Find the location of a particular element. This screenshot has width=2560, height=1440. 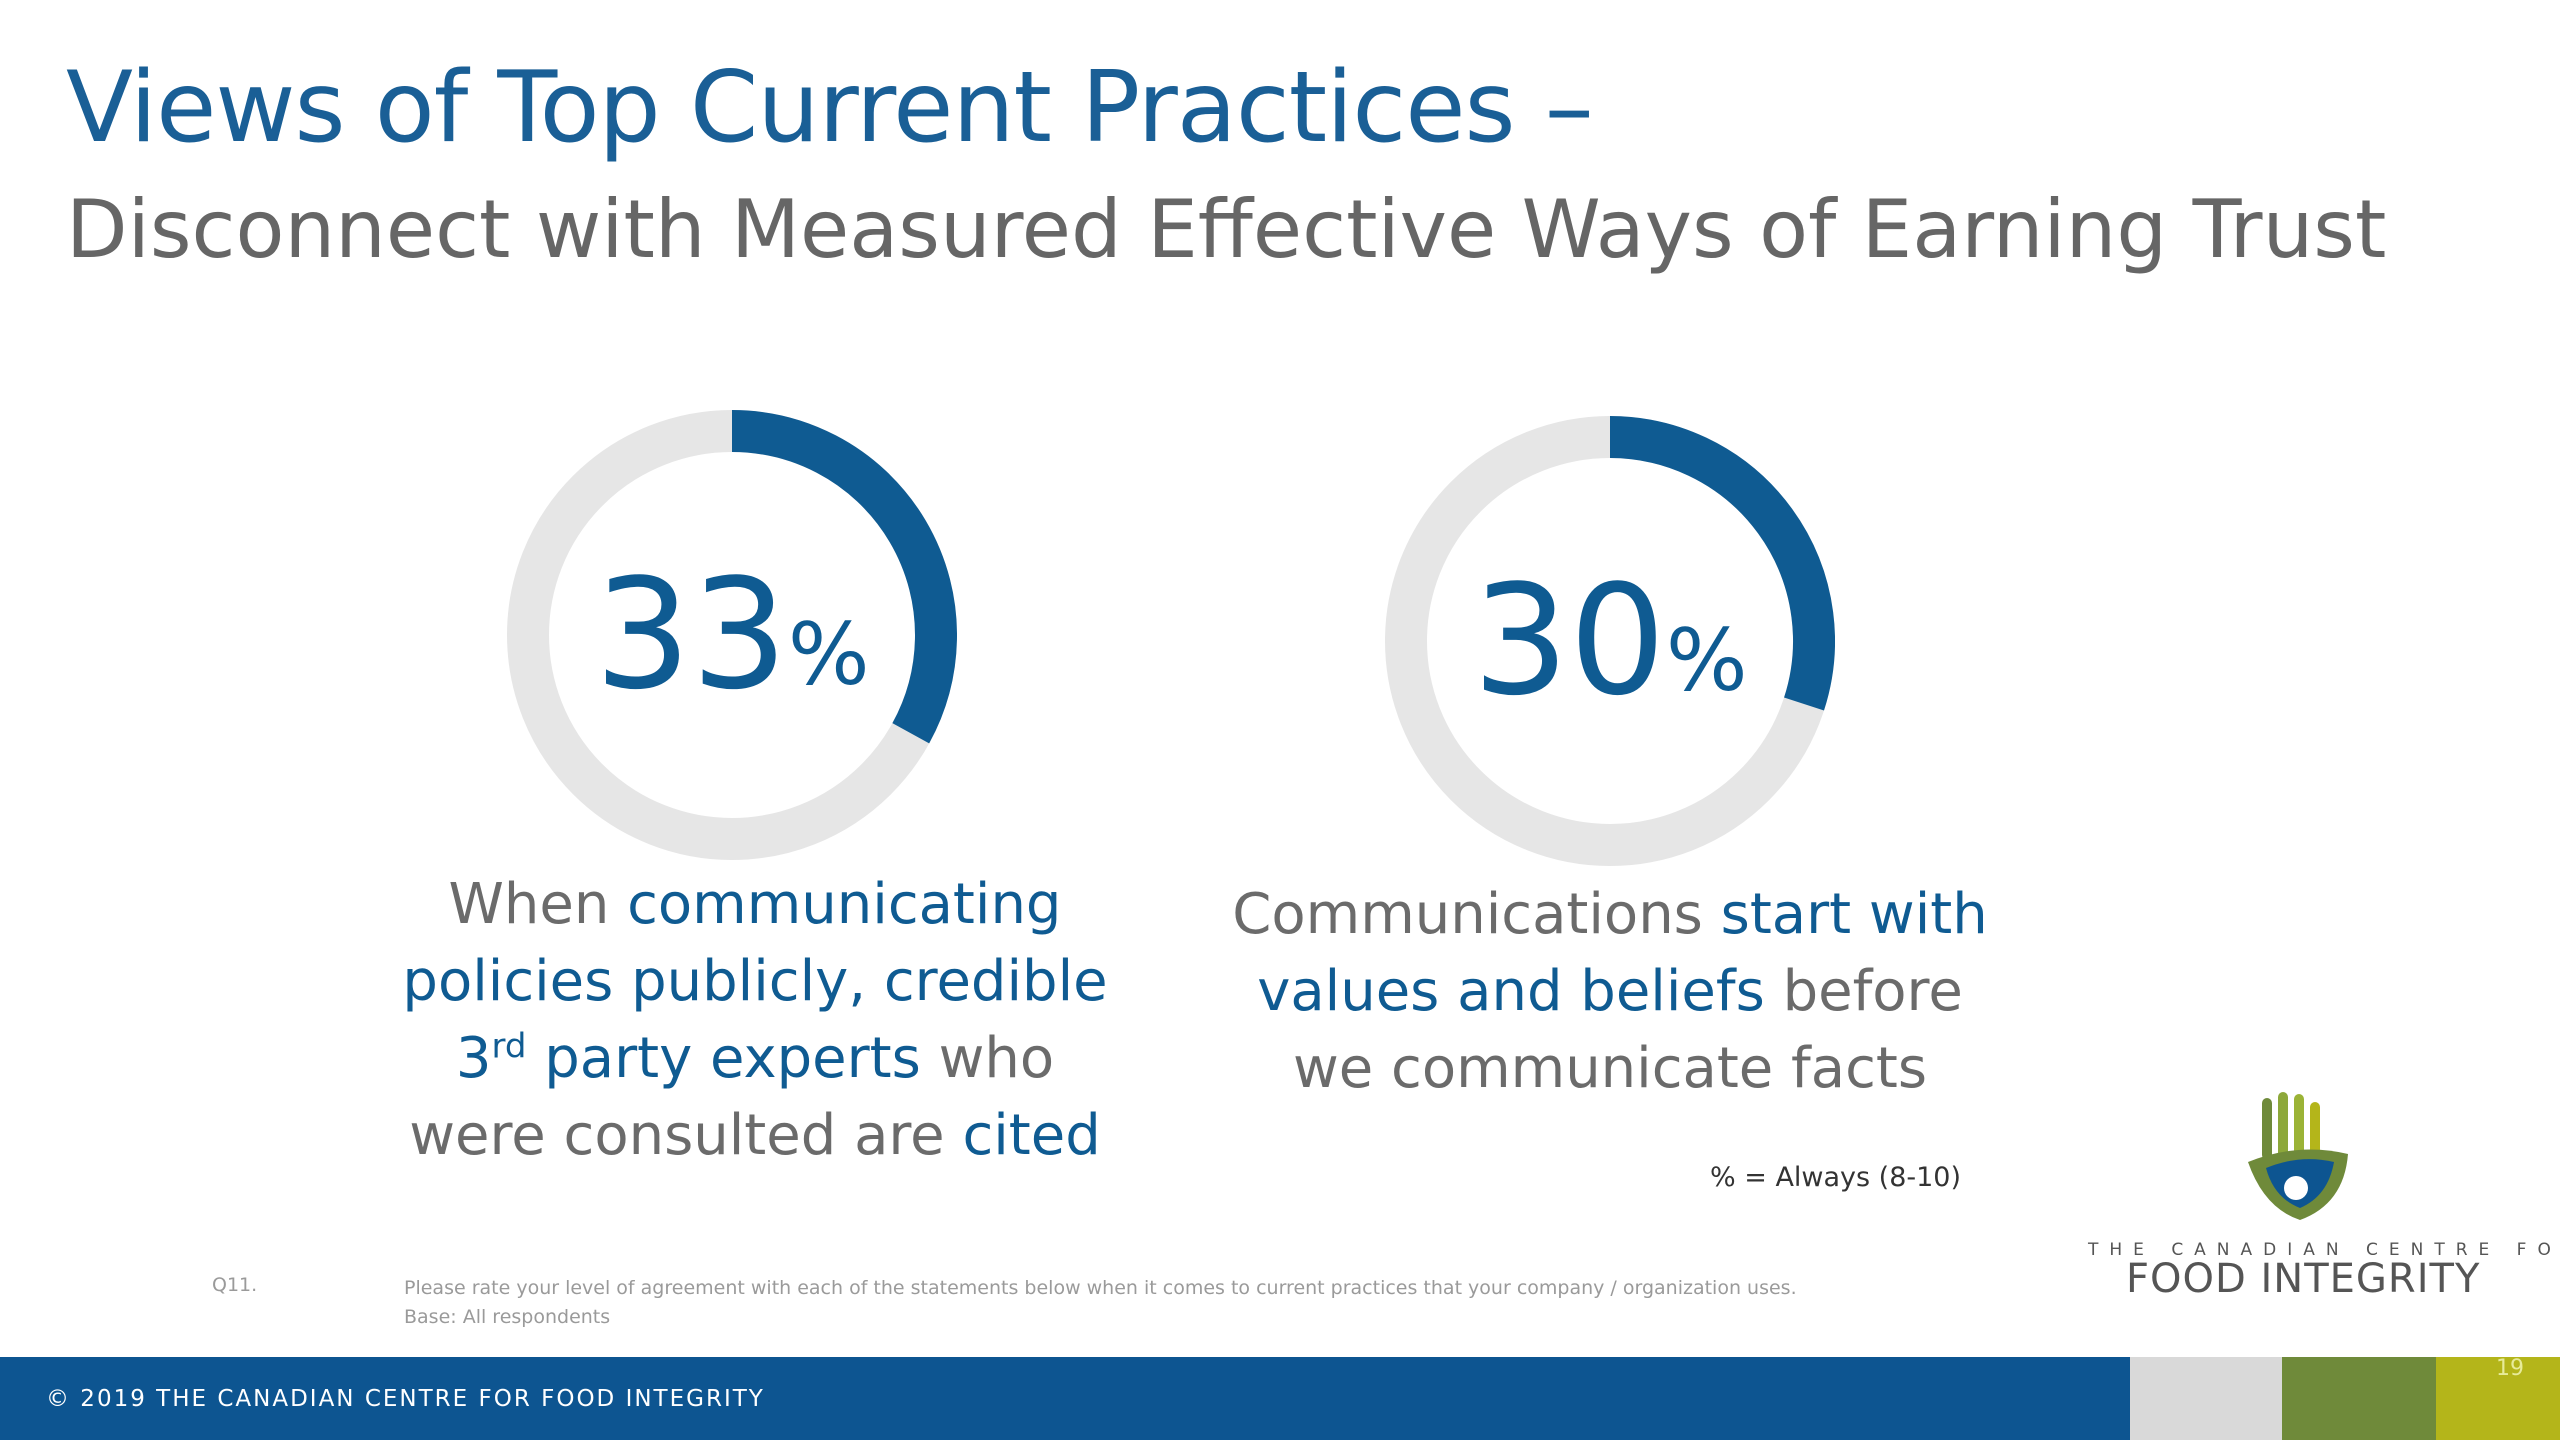

question-base: Base: All respondents is located at coordinates (507, 1317).